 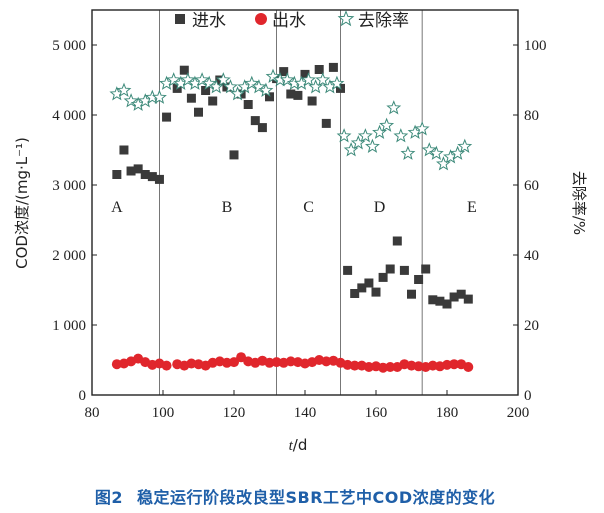 I want to click on y-left-tick-label: 3 000, so click(x=69, y=186).